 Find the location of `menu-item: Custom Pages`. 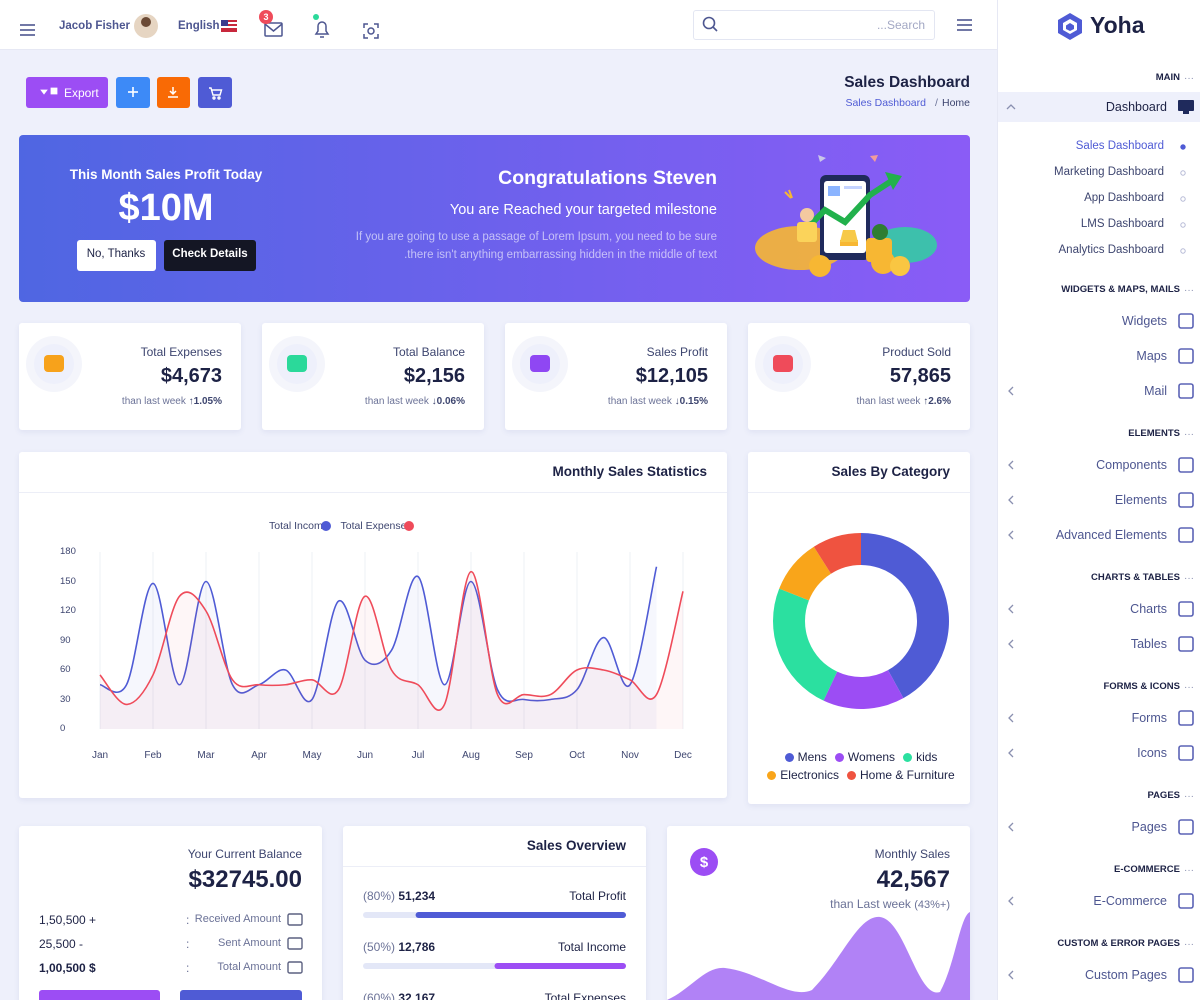

menu-item: Custom Pages is located at coordinates (1126, 974).